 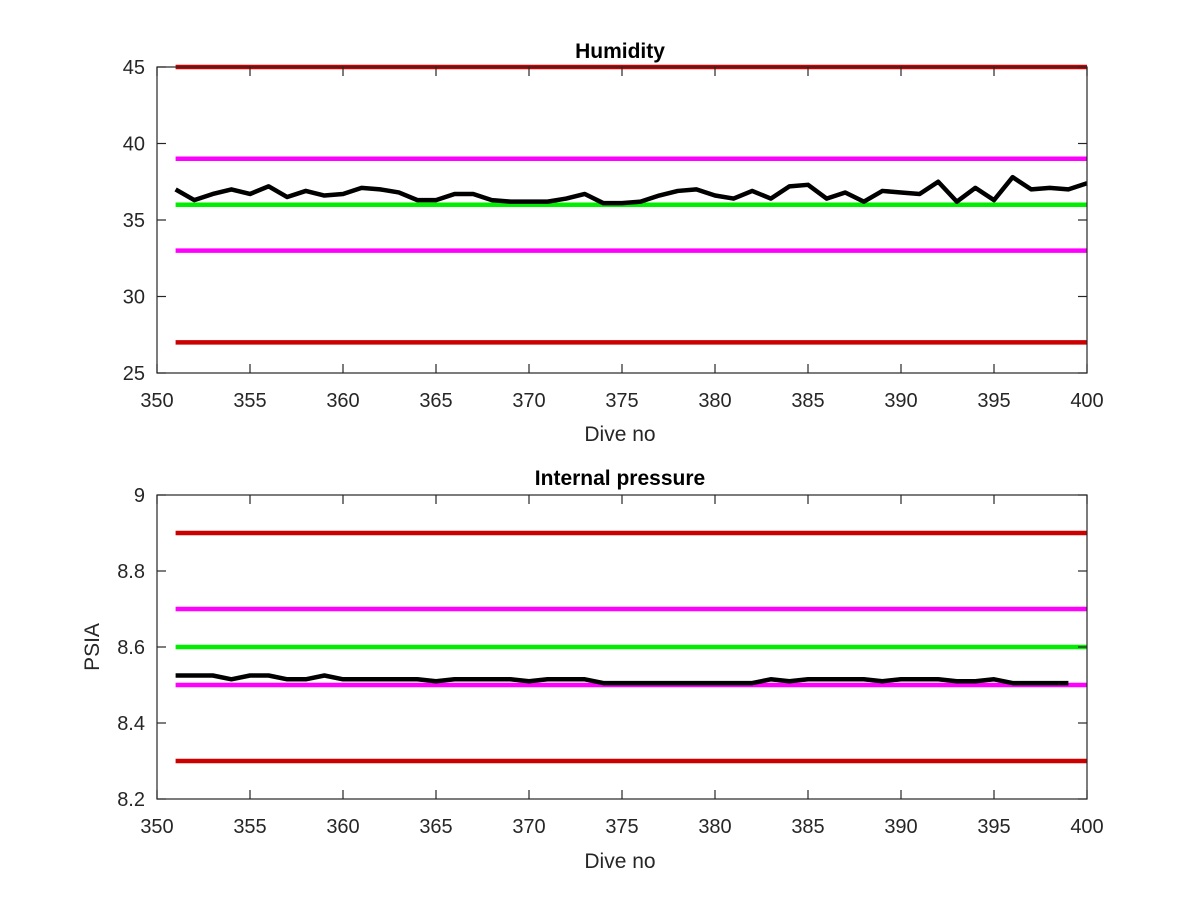 I want to click on y-tick-label: 8.4, so click(x=131, y=724).